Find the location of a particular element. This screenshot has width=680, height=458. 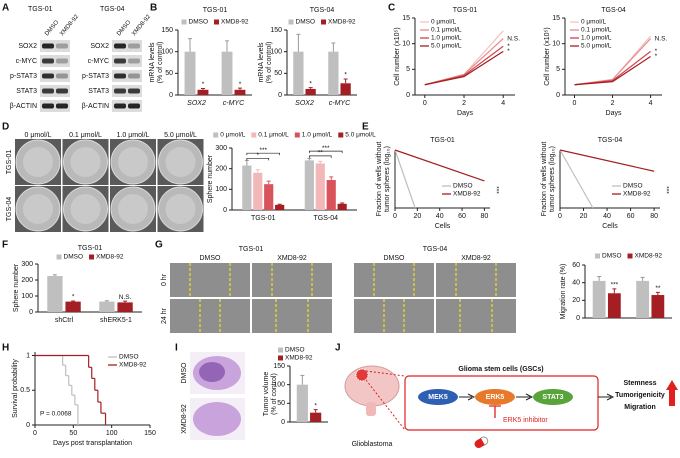

x-tick-label: TGS-01 is located at coordinates (263, 218).